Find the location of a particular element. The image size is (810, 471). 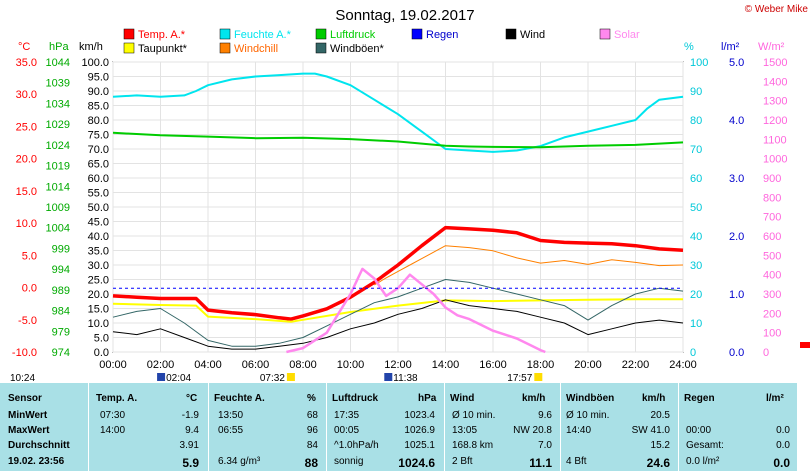

axis-tick-solar: 200 is located at coordinates (772, 314).